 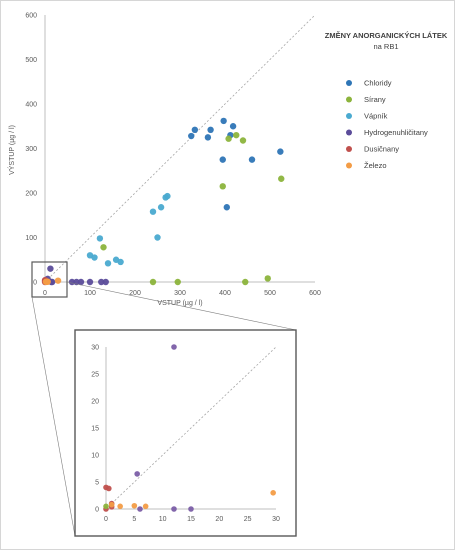 I want to click on y-tick-label: 500, so click(x=31, y=60).